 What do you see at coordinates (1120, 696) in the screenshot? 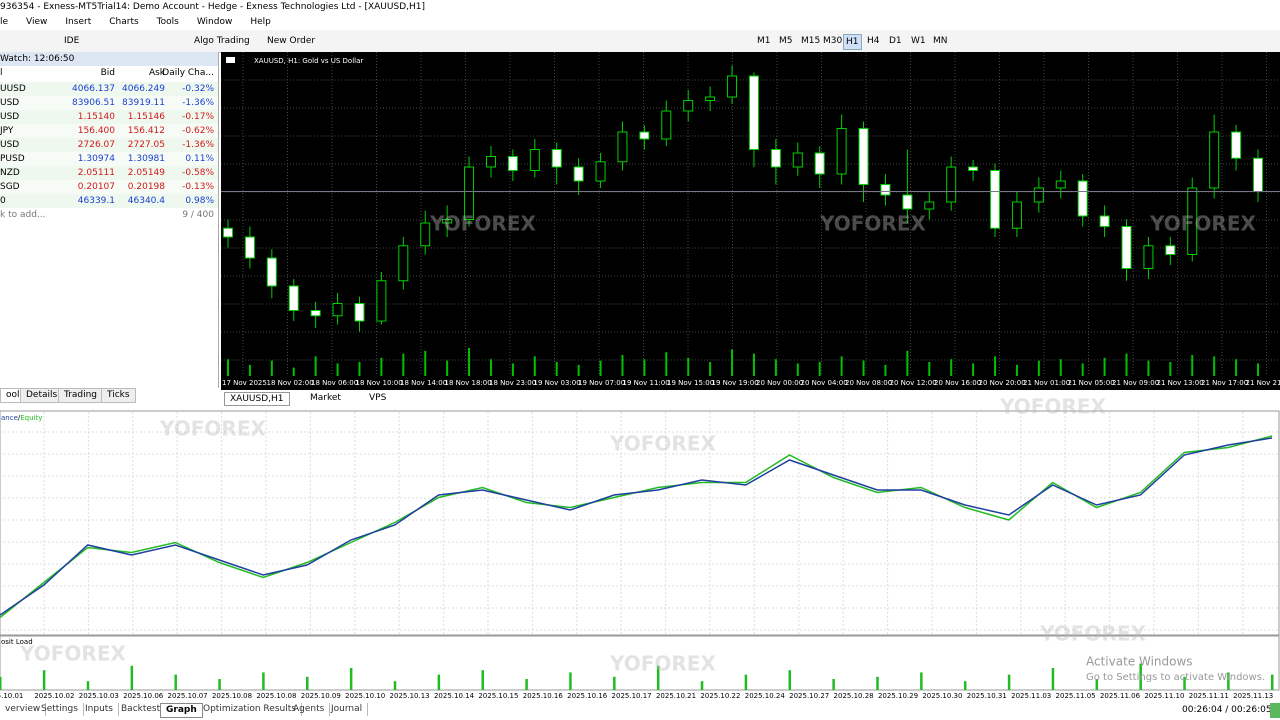
I see `date-label: 2025.11.06` at bounding box center [1120, 696].